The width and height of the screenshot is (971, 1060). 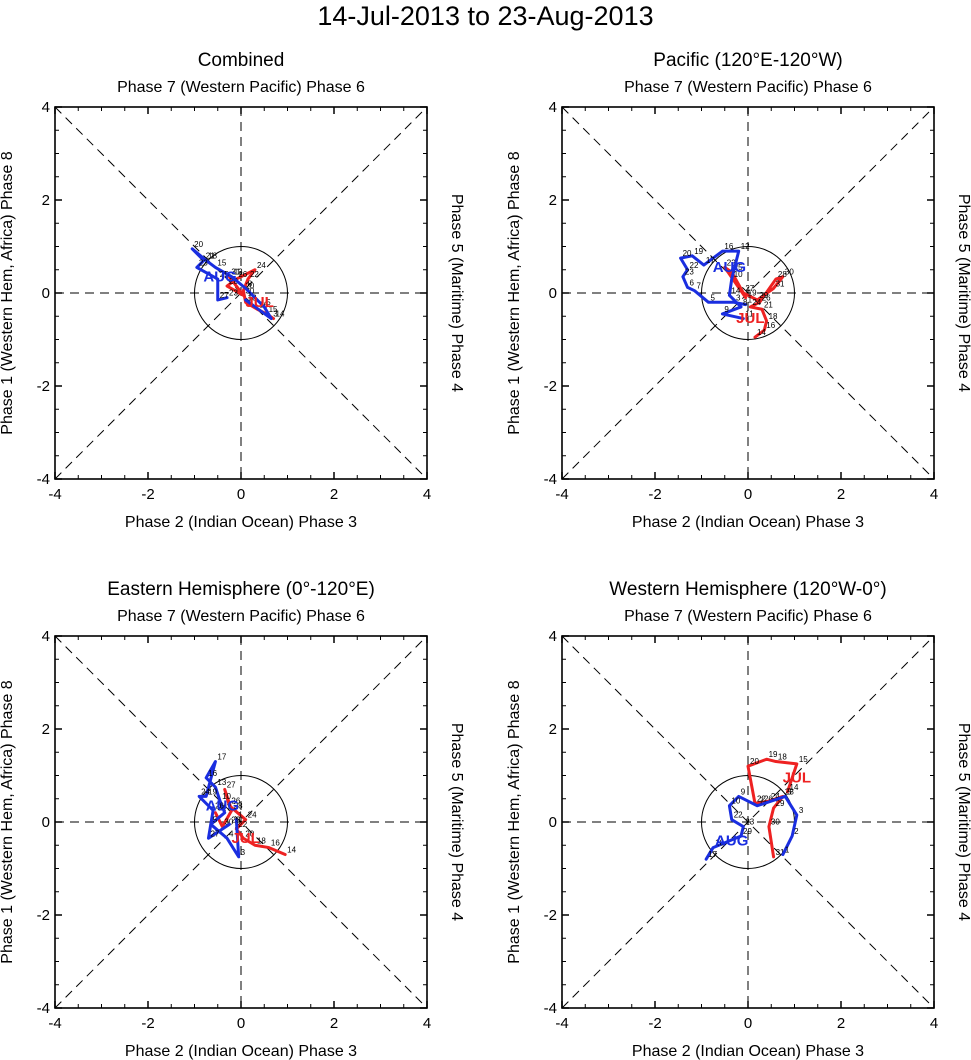 What do you see at coordinates (748, 522) in the screenshot?
I see `axis-label-bottom: Phase 2 (Indian Ocean) Phase 3` at bounding box center [748, 522].